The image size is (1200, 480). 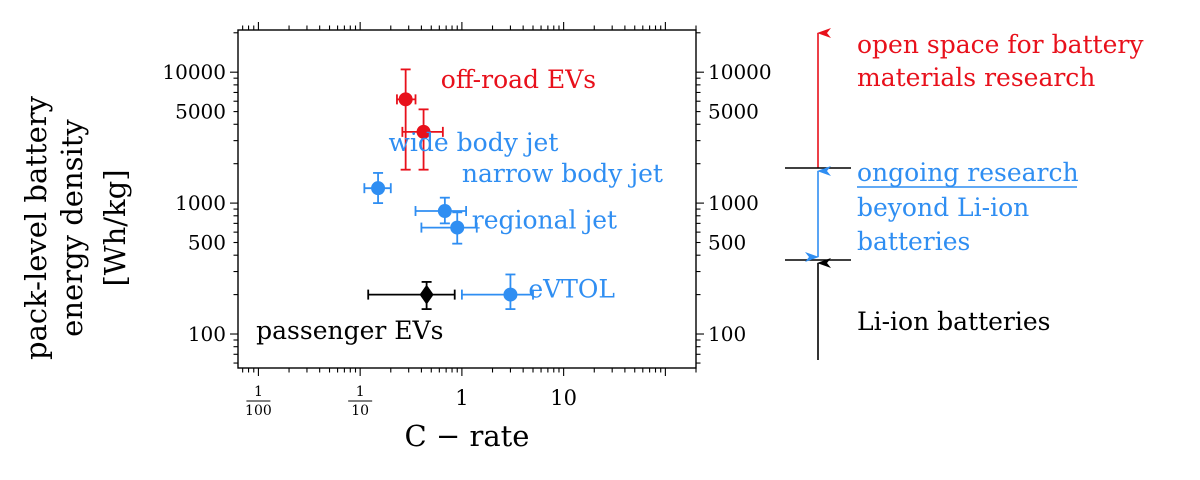 What do you see at coordinates (448, 189) in the screenshot?
I see `series-layer` at bounding box center [448, 189].